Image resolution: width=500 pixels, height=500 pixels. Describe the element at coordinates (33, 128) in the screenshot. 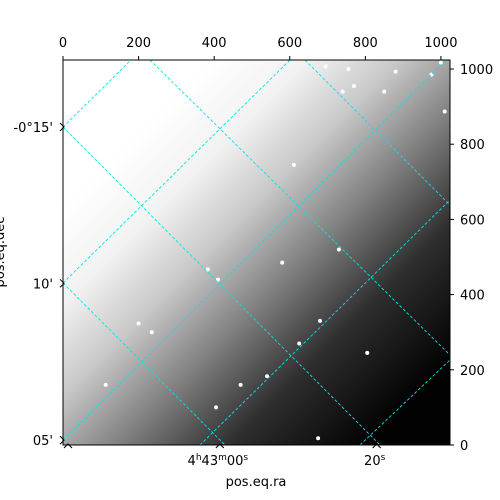

I see `left-tick-label: -0°15'` at that location.